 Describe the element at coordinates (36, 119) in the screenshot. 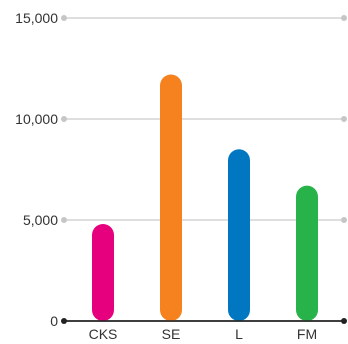

I see `y-tick-label: 10,000` at that location.